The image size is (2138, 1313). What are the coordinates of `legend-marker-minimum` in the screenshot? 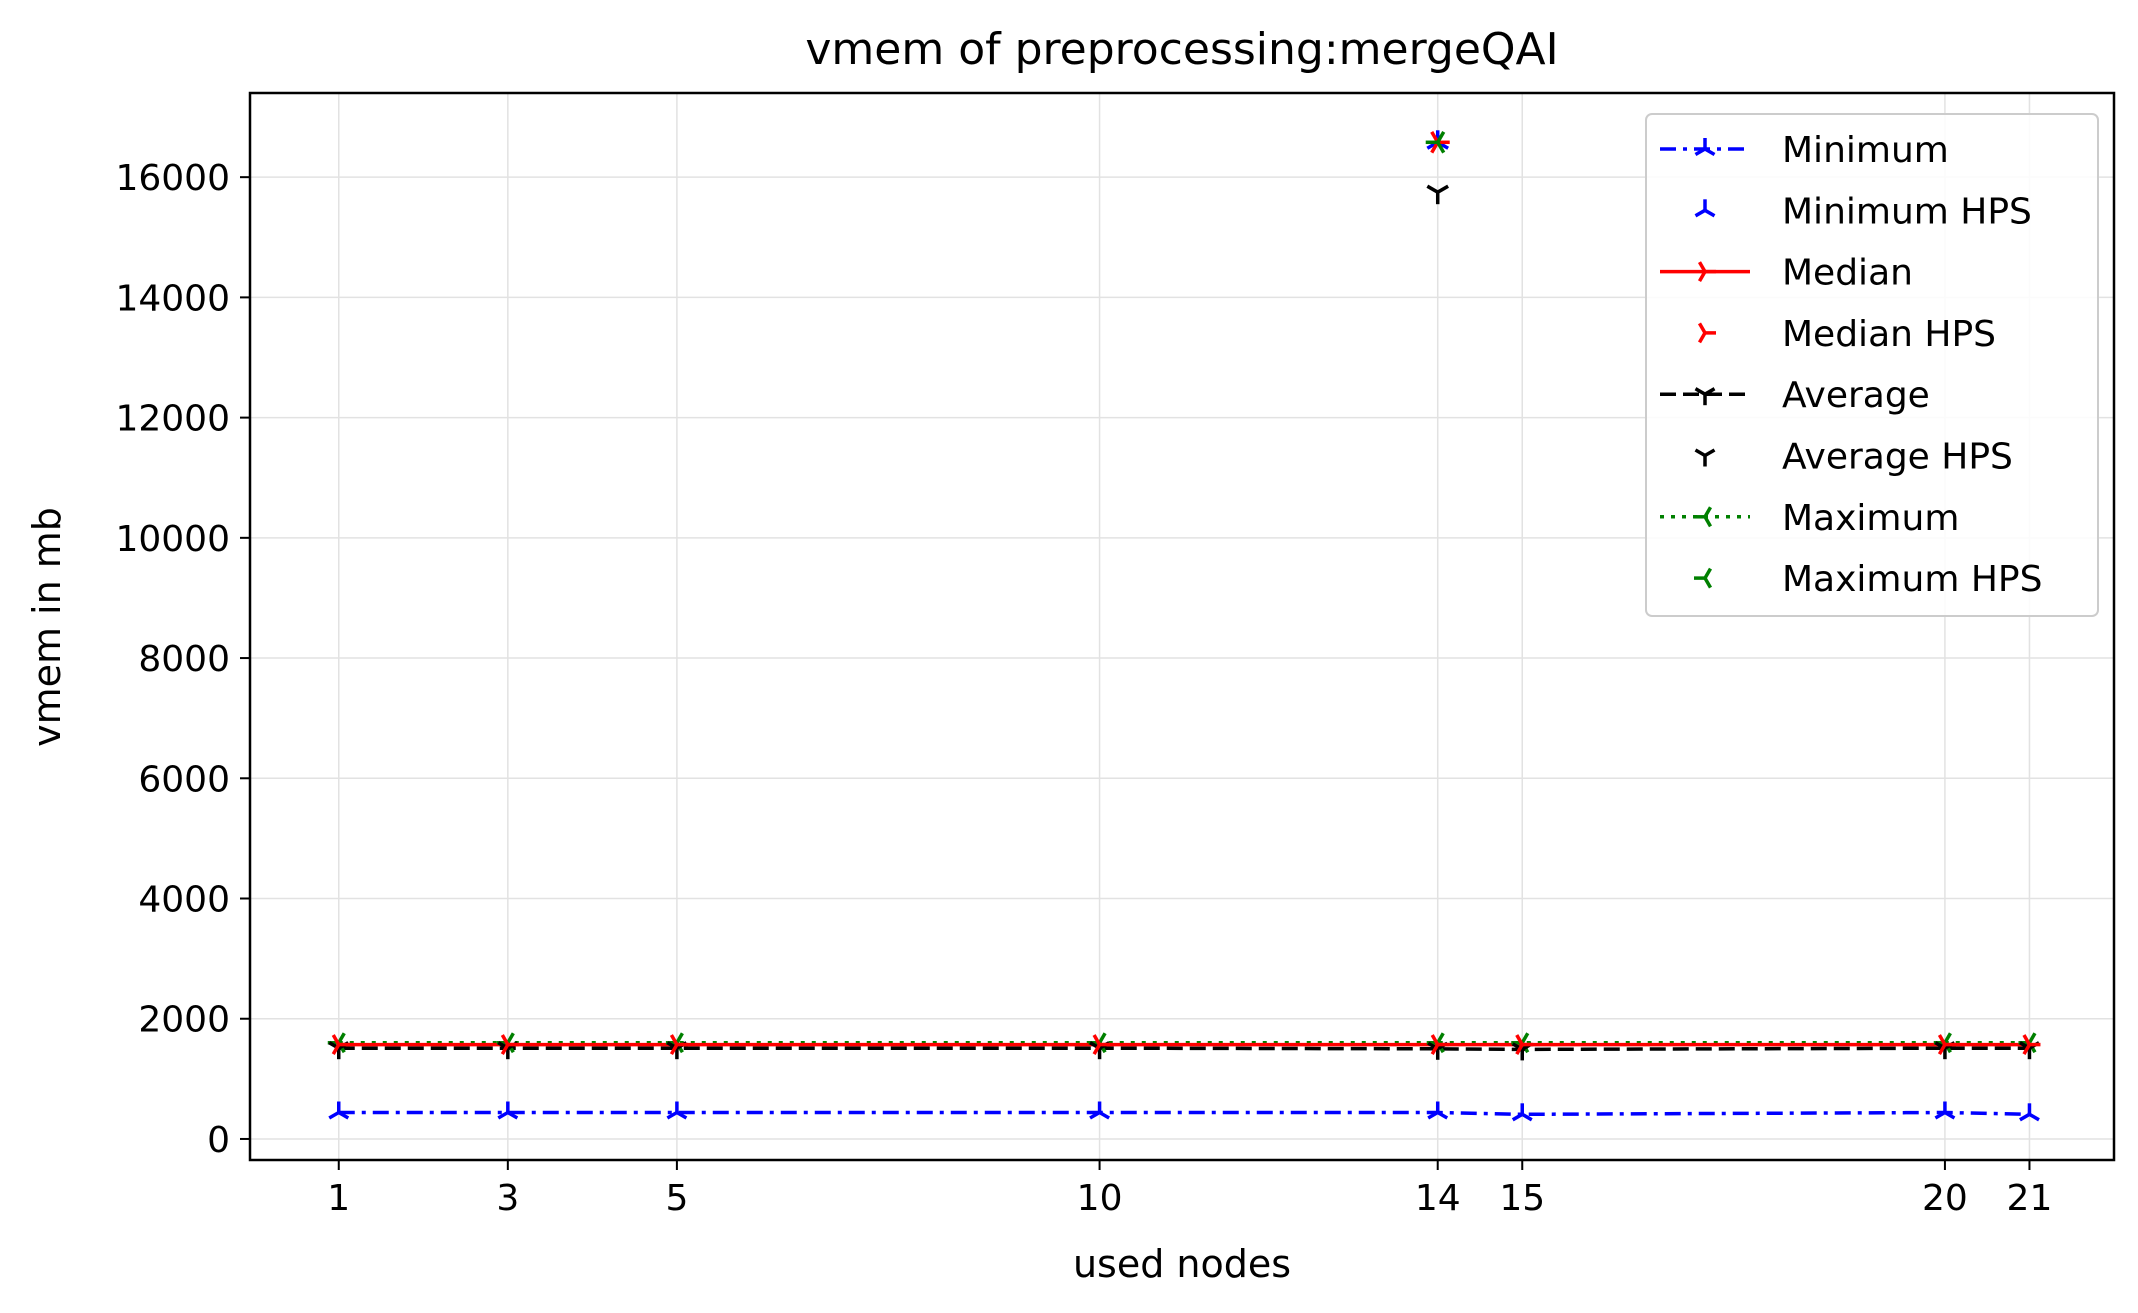 It's located at (1705, 147).